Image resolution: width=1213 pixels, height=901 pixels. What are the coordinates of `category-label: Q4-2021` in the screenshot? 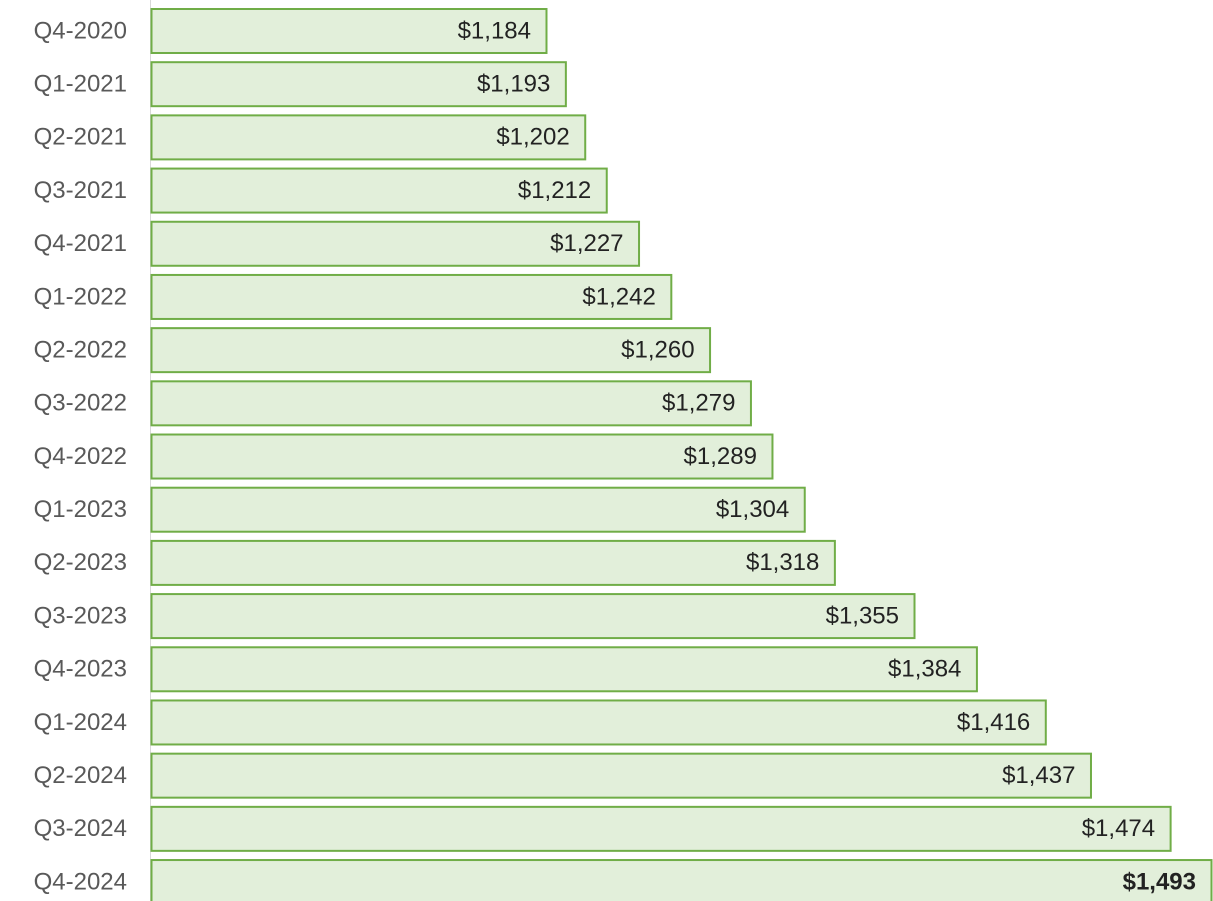 It's located at (80, 243).